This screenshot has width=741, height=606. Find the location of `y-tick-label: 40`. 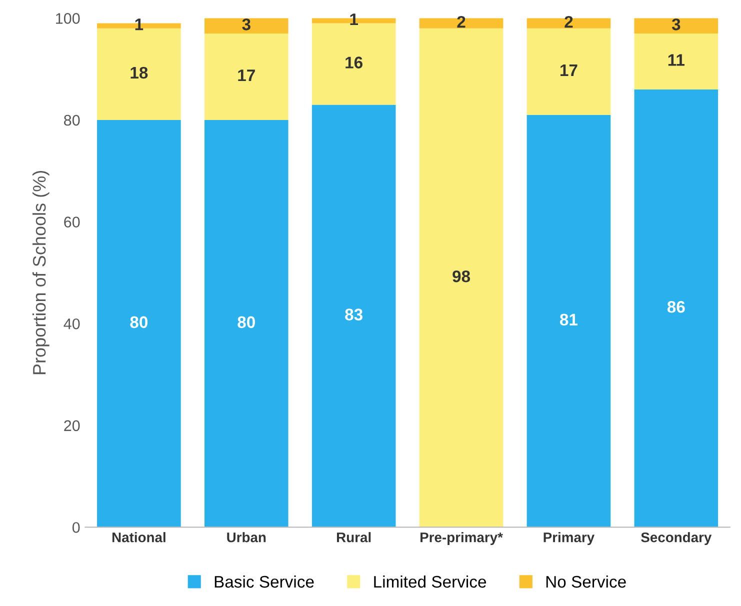

y-tick-label: 40 is located at coordinates (72, 324).